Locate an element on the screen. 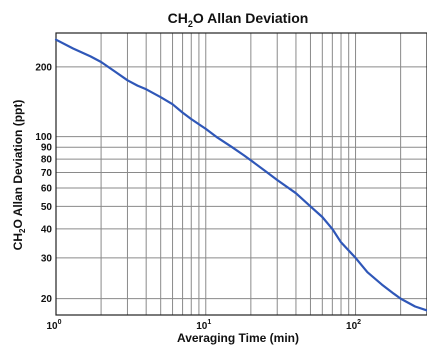 The height and width of the screenshot is (346, 427). y-tick-label: 20 is located at coordinates (47, 299).